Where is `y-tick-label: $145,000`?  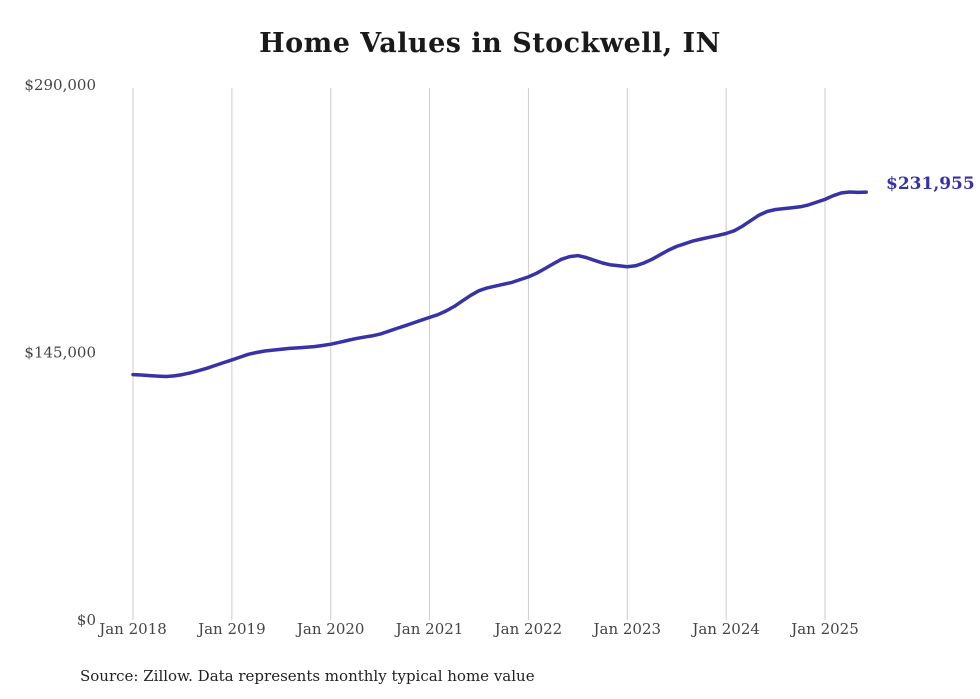 y-tick-label: $145,000 is located at coordinates (60, 353).